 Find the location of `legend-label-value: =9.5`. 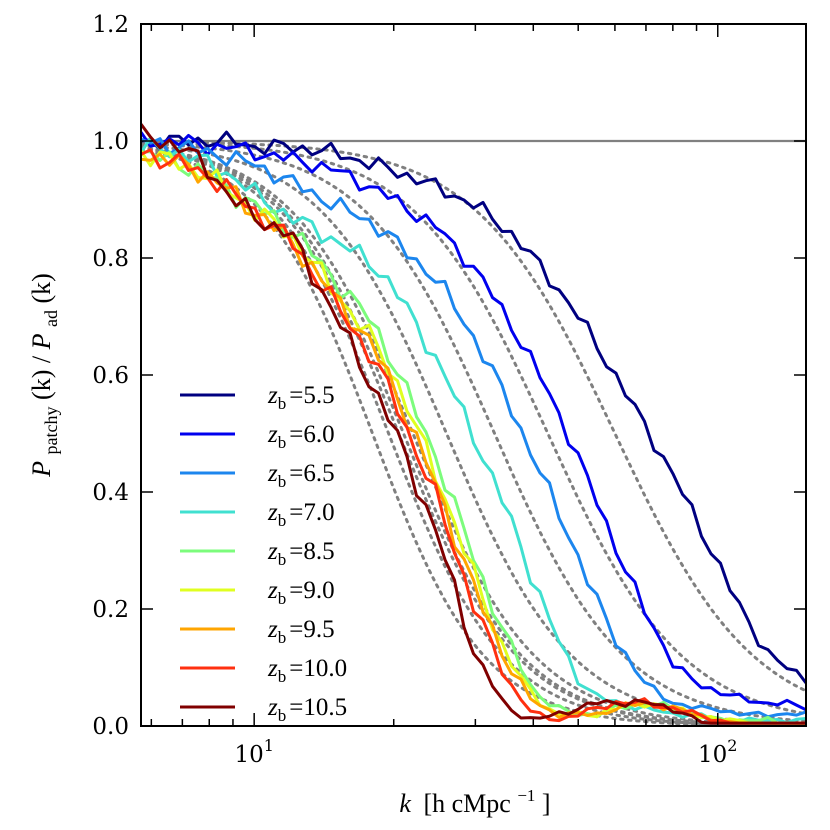

legend-label-value: =9.5 is located at coordinates (311, 629).